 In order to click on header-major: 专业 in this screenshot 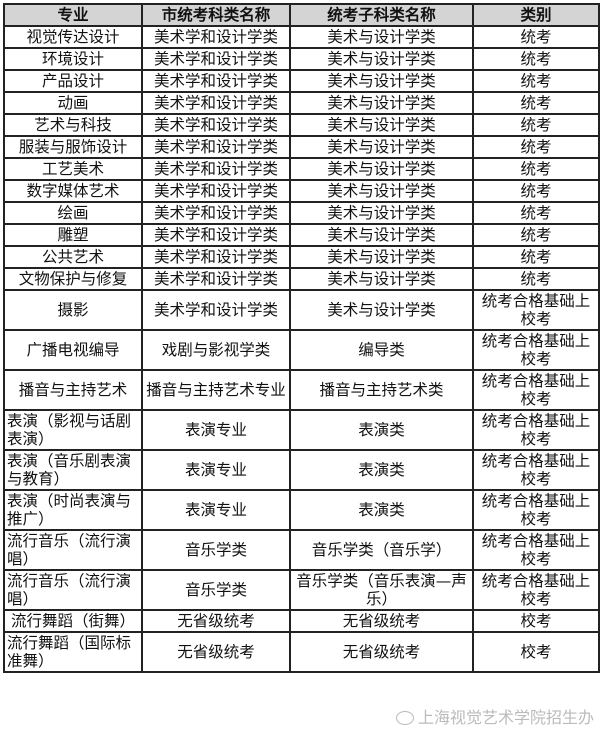, I will do `click(73, 15)`.